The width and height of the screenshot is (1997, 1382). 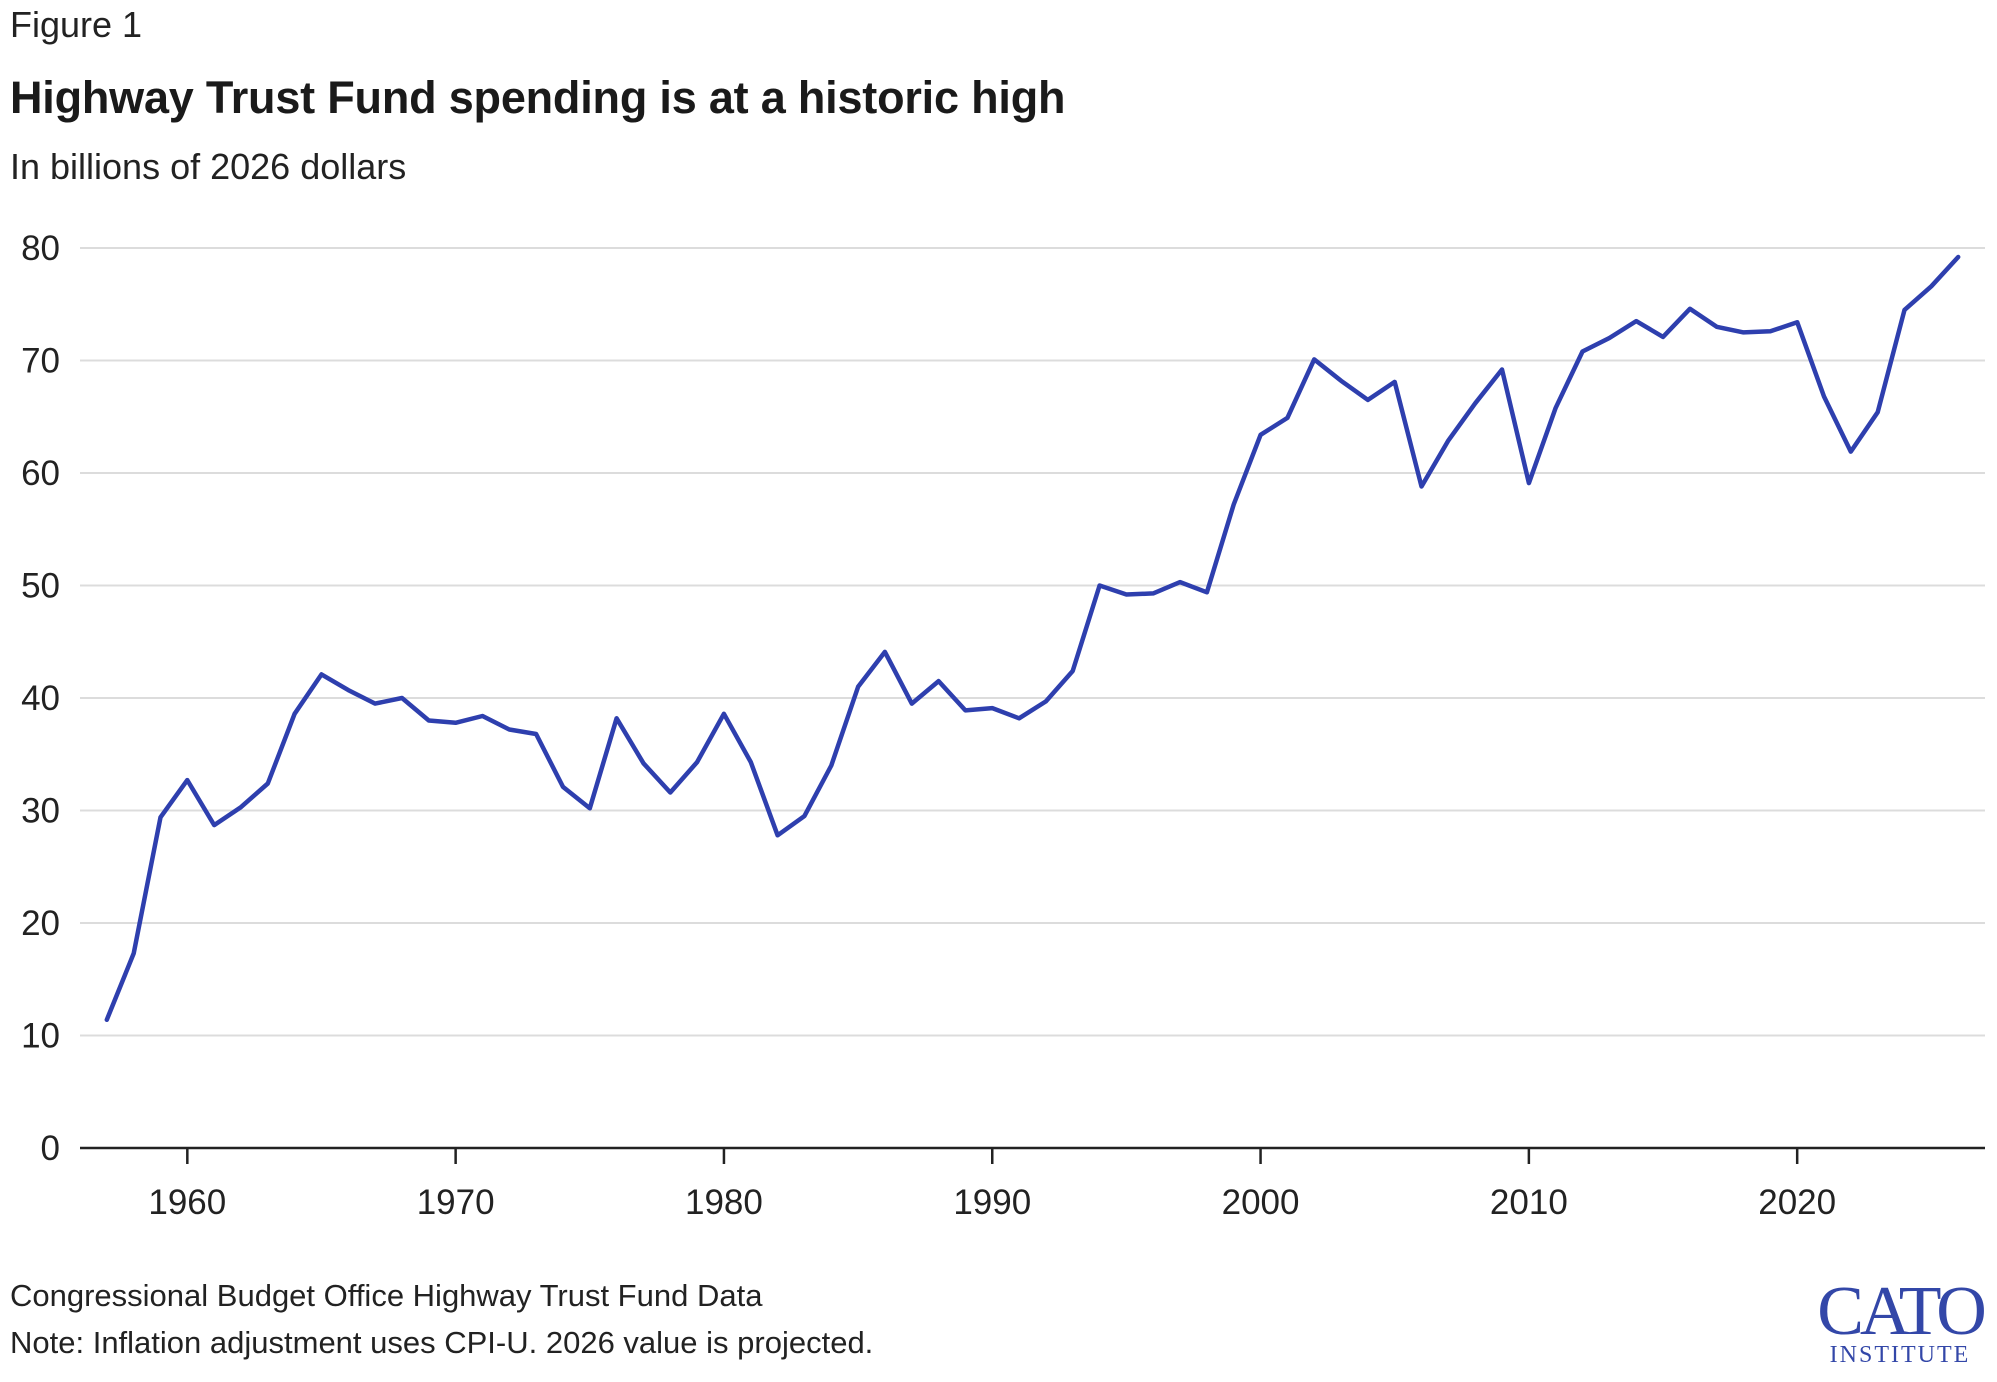 What do you see at coordinates (40, 473) in the screenshot?
I see `y-tick-label-60: 60` at bounding box center [40, 473].